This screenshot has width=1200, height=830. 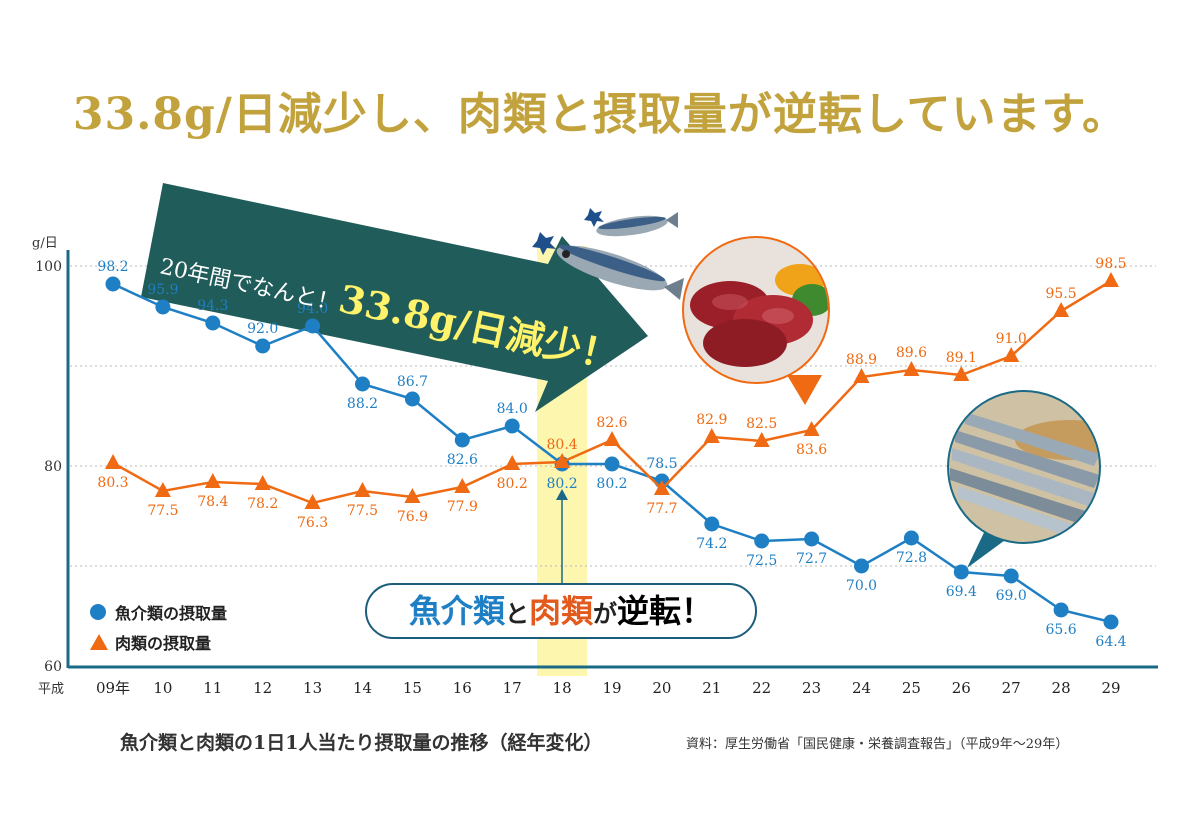 What do you see at coordinates (911, 688) in the screenshot?
I see `x-tick-label: 25` at bounding box center [911, 688].